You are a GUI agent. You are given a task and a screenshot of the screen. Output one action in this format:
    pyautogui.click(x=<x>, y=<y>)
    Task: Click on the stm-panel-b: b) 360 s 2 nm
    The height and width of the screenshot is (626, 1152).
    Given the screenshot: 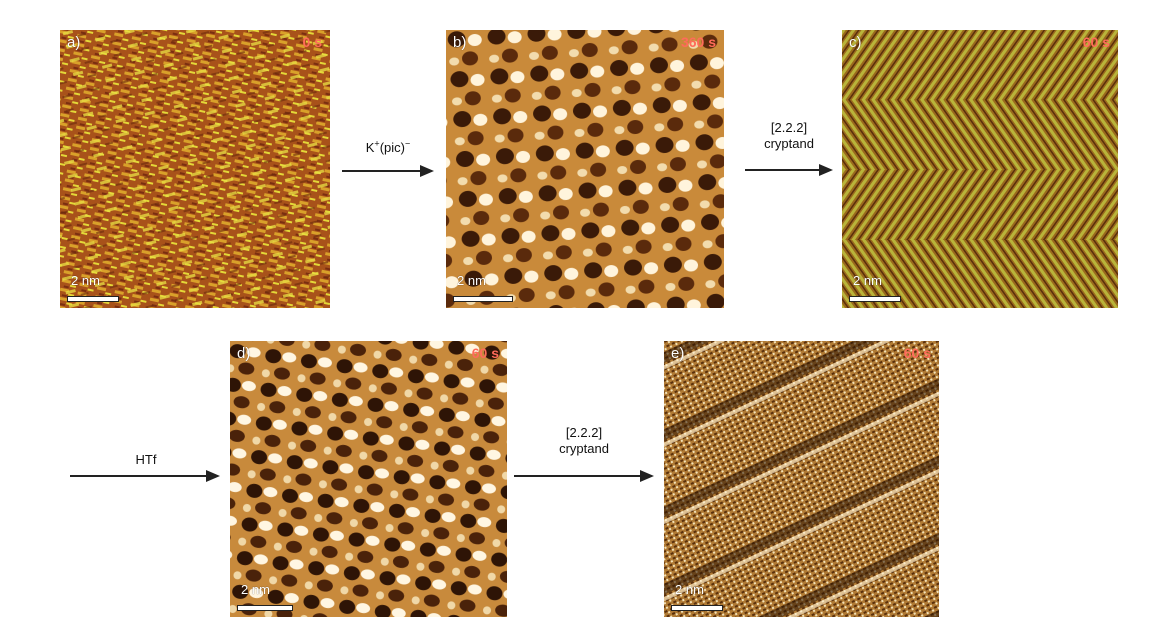 What is the action you would take?
    pyautogui.click(x=585, y=169)
    